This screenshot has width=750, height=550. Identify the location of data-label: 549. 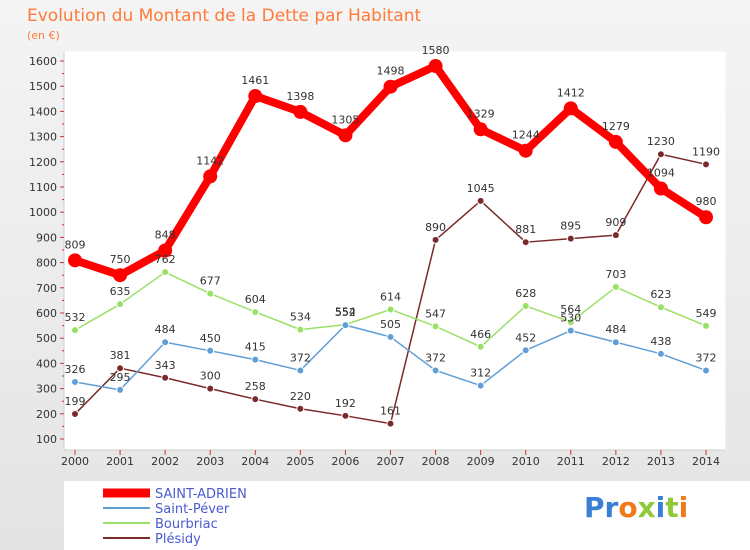
(706, 313).